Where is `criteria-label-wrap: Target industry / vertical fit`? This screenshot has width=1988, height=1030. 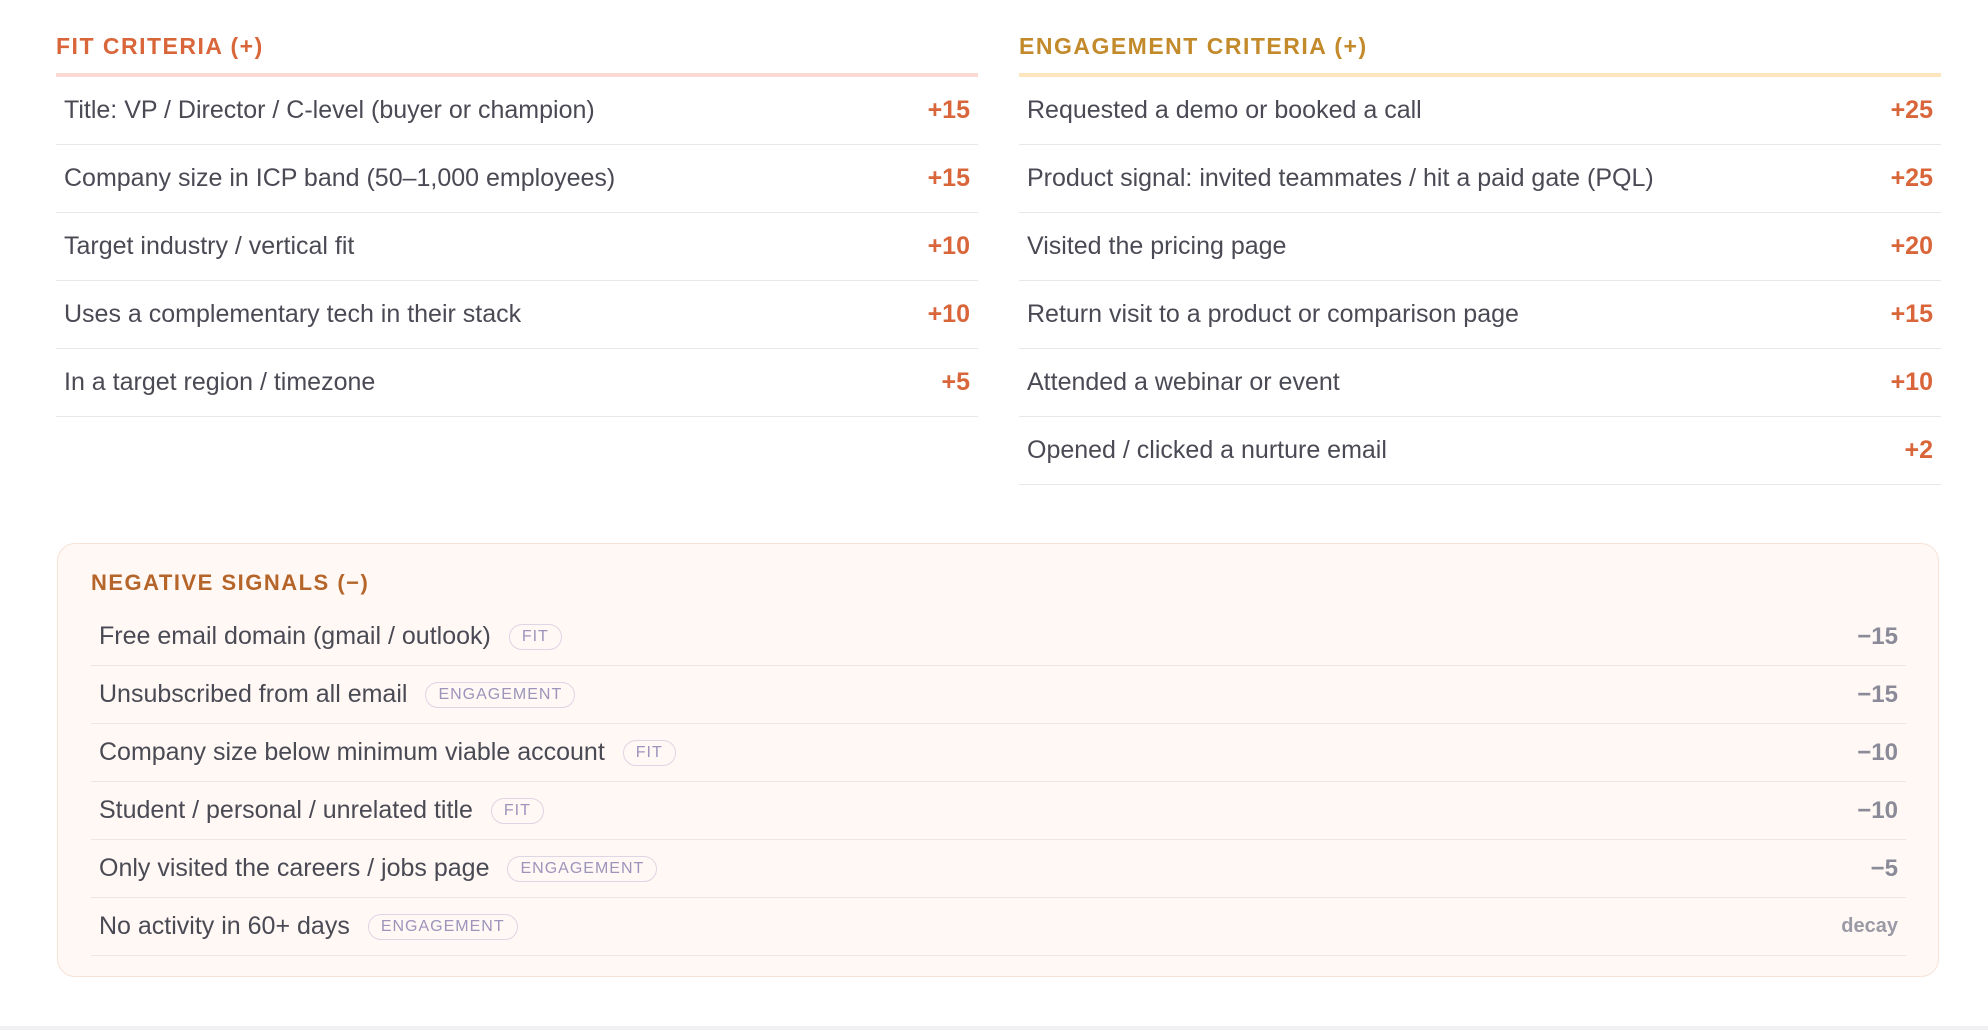
criteria-label-wrap: Target industry / vertical fit is located at coordinates (209, 246).